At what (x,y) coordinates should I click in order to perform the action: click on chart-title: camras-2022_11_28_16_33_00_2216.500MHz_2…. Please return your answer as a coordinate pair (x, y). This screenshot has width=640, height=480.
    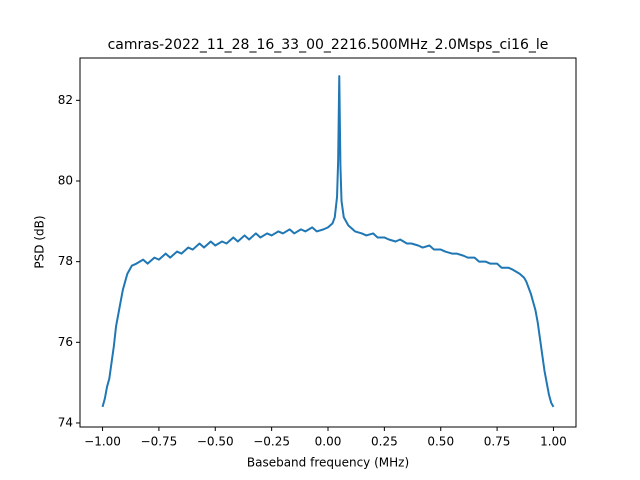
    Looking at the image, I should click on (328, 45).